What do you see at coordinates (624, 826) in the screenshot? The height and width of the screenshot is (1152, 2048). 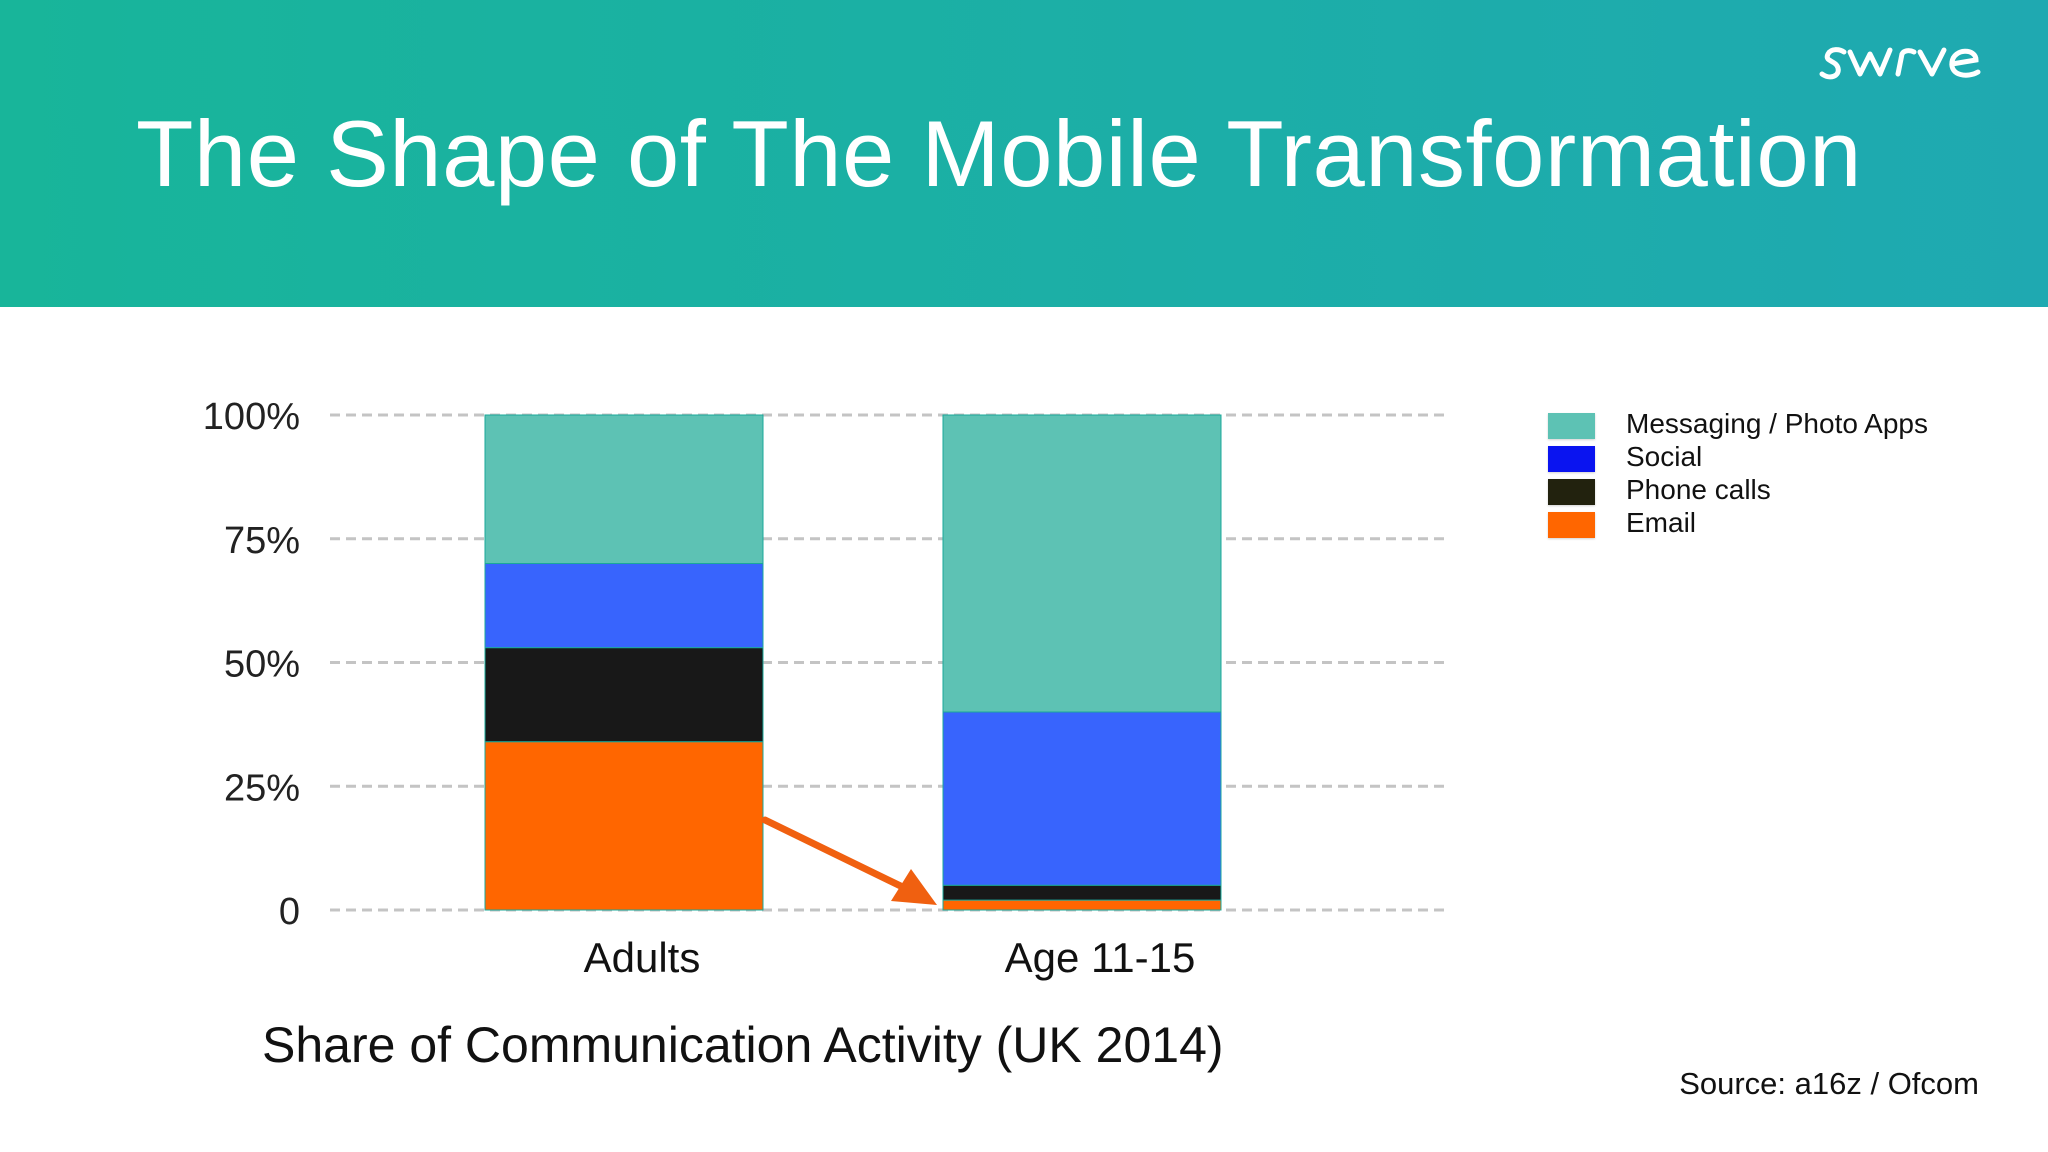 I see `bar-segment-email-adults` at bounding box center [624, 826].